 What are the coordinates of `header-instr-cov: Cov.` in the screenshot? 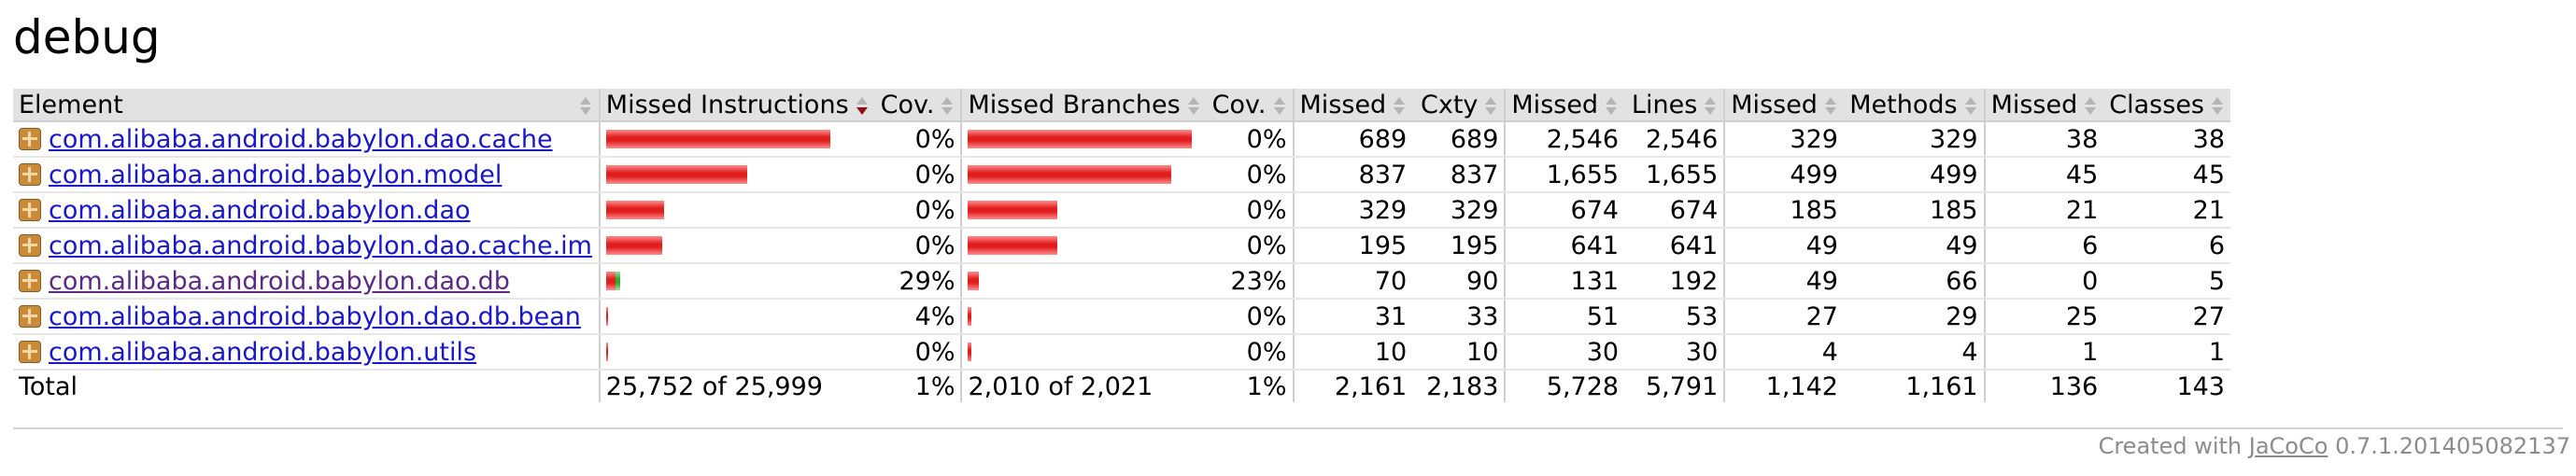 It's located at (918, 105).